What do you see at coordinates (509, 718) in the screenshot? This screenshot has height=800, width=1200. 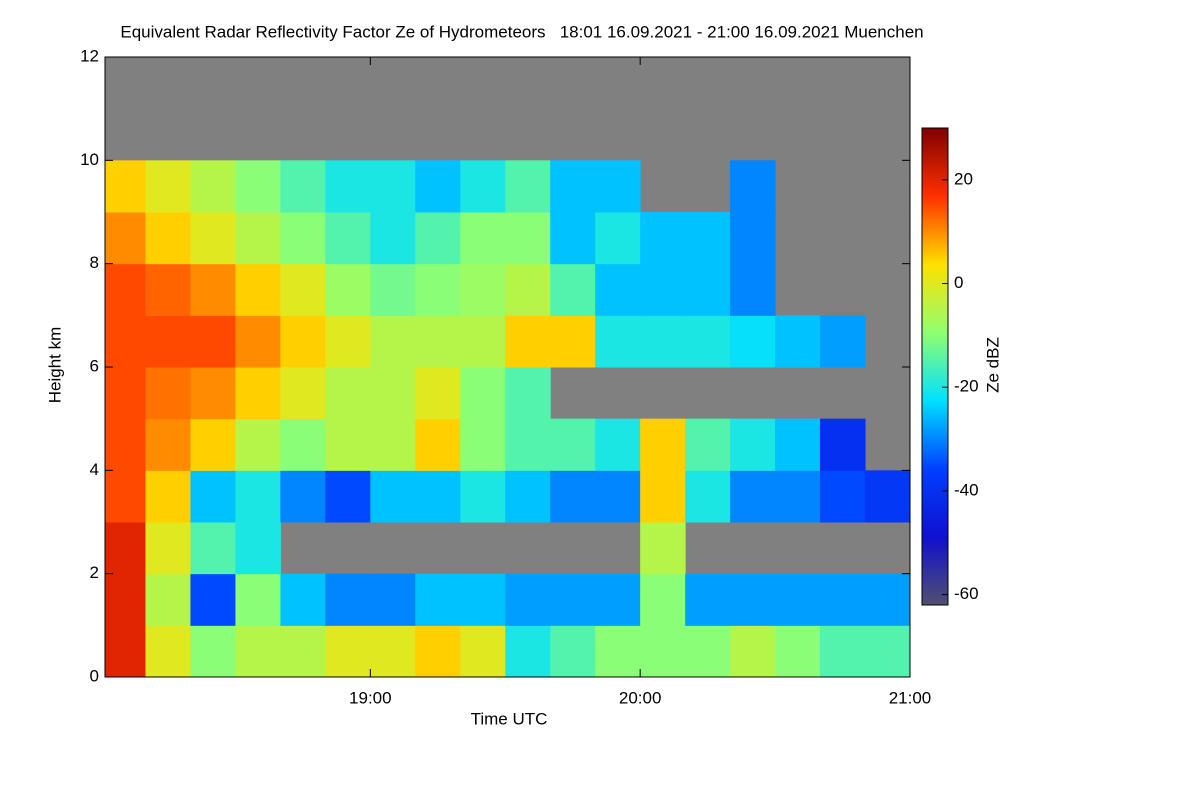 I see `x-axis-label: Time UTC` at bounding box center [509, 718].